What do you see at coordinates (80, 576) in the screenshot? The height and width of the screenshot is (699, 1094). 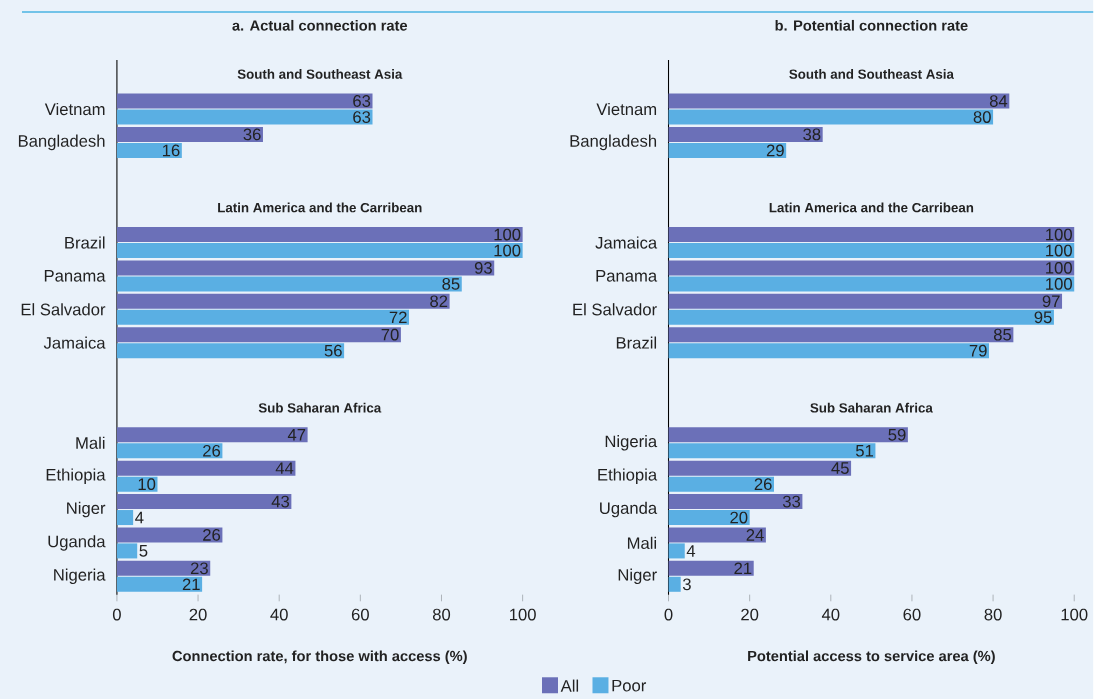 I see `y-tick-label: Nigeria` at bounding box center [80, 576].